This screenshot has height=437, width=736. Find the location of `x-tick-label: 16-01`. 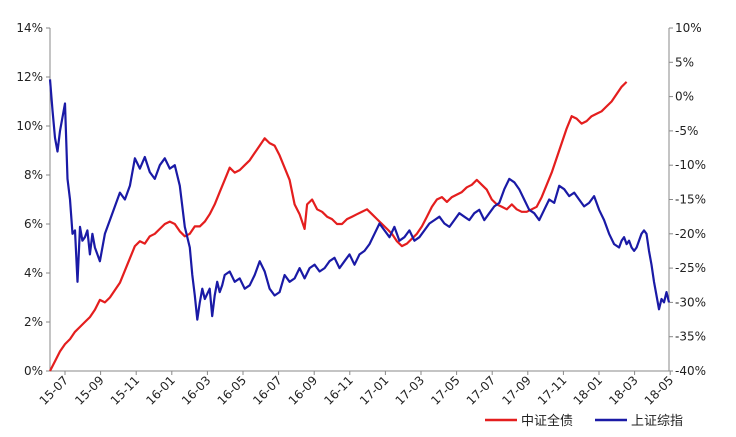

x-tick-label: 16-01 is located at coordinates (160, 390).